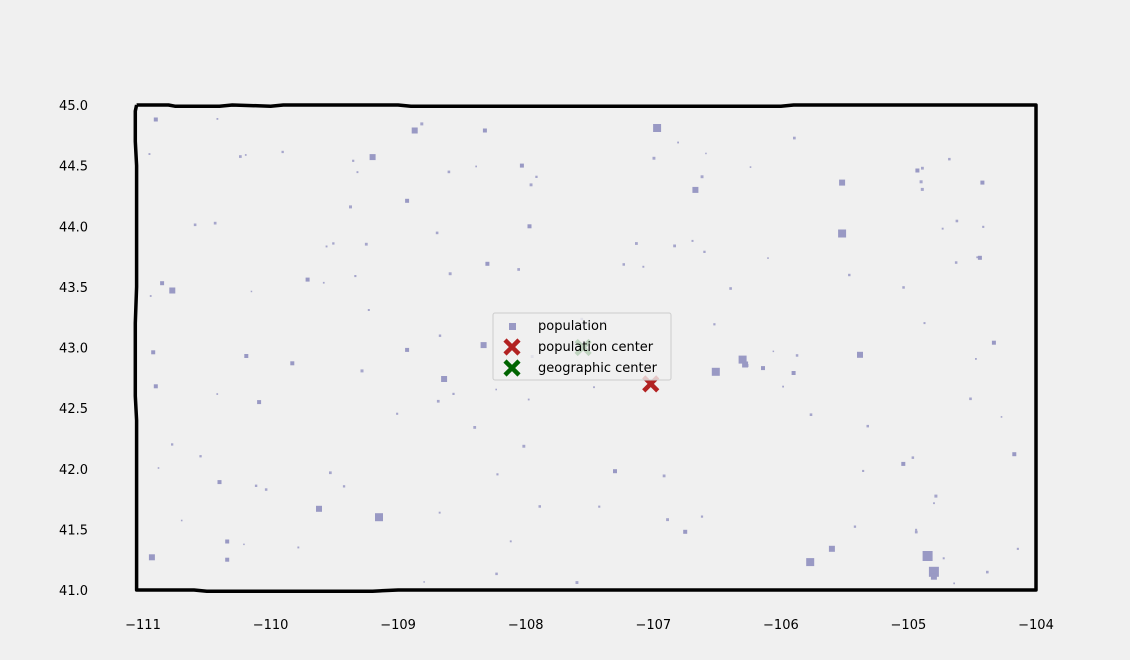 The width and height of the screenshot is (1130, 660). Describe the element at coordinates (578, 347) in the screenshot. I see `legend-entry-population-center: population center` at that location.